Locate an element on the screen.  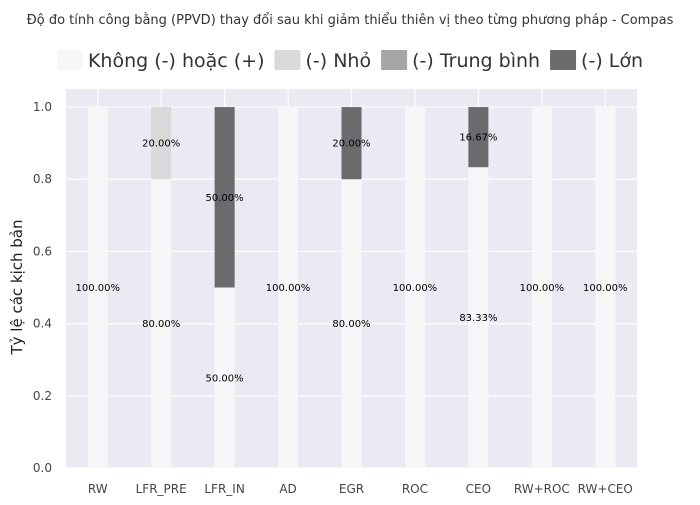
legend-label: (-) Trung bình is located at coordinates (476, 61).